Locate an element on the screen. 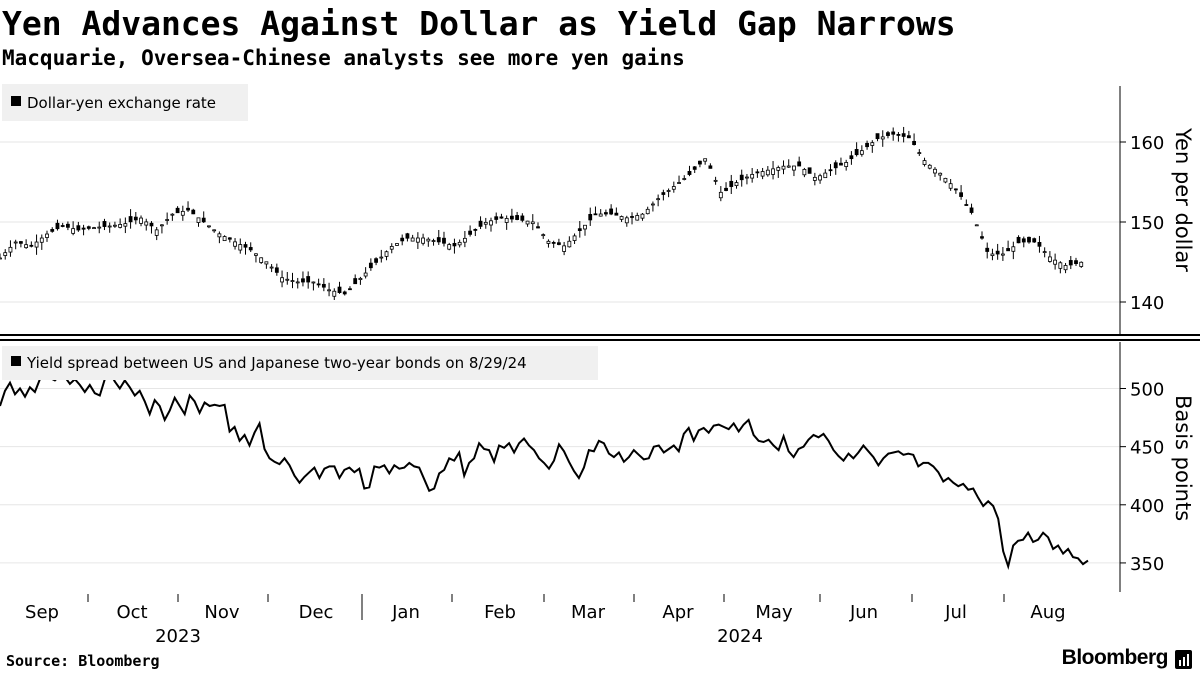  lower-y-axis: 350 400 450 500 is located at coordinates (1141, 467).